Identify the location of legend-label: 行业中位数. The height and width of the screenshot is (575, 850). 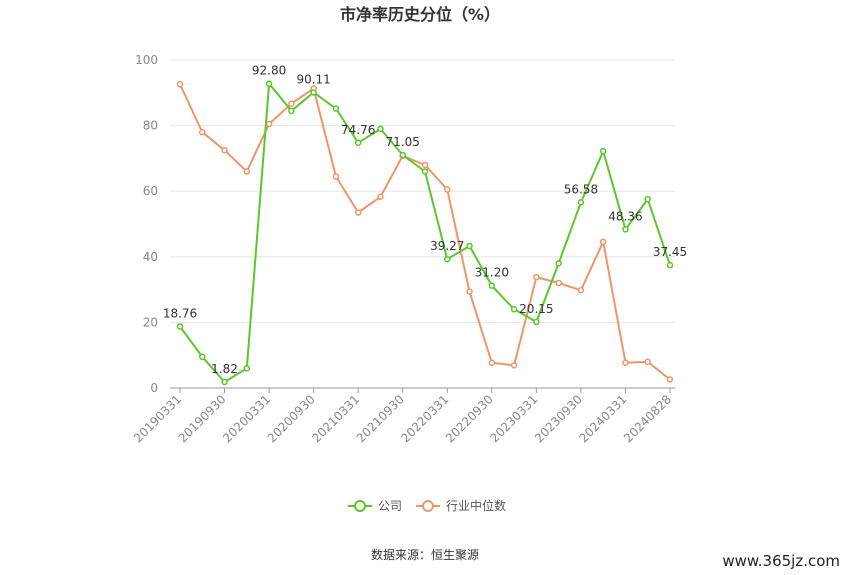
(476, 505).